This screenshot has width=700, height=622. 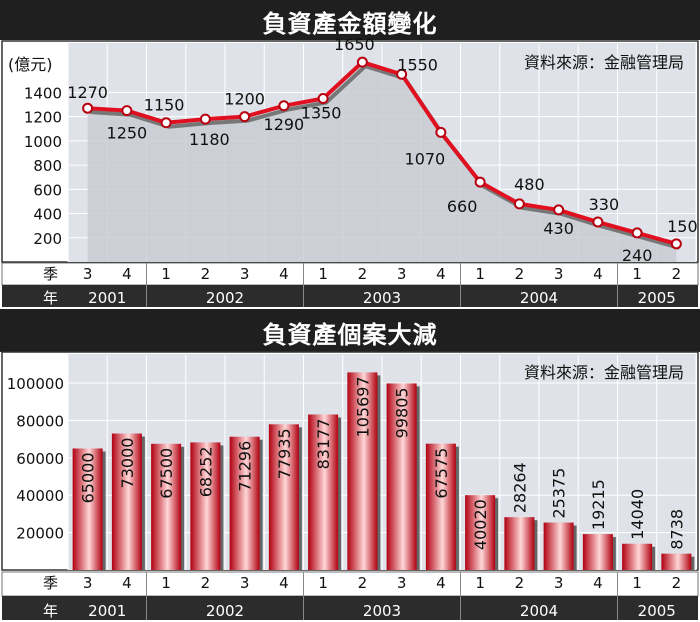 What do you see at coordinates (225, 298) in the screenshot?
I see `line-chart-year-label: 2002` at bounding box center [225, 298].